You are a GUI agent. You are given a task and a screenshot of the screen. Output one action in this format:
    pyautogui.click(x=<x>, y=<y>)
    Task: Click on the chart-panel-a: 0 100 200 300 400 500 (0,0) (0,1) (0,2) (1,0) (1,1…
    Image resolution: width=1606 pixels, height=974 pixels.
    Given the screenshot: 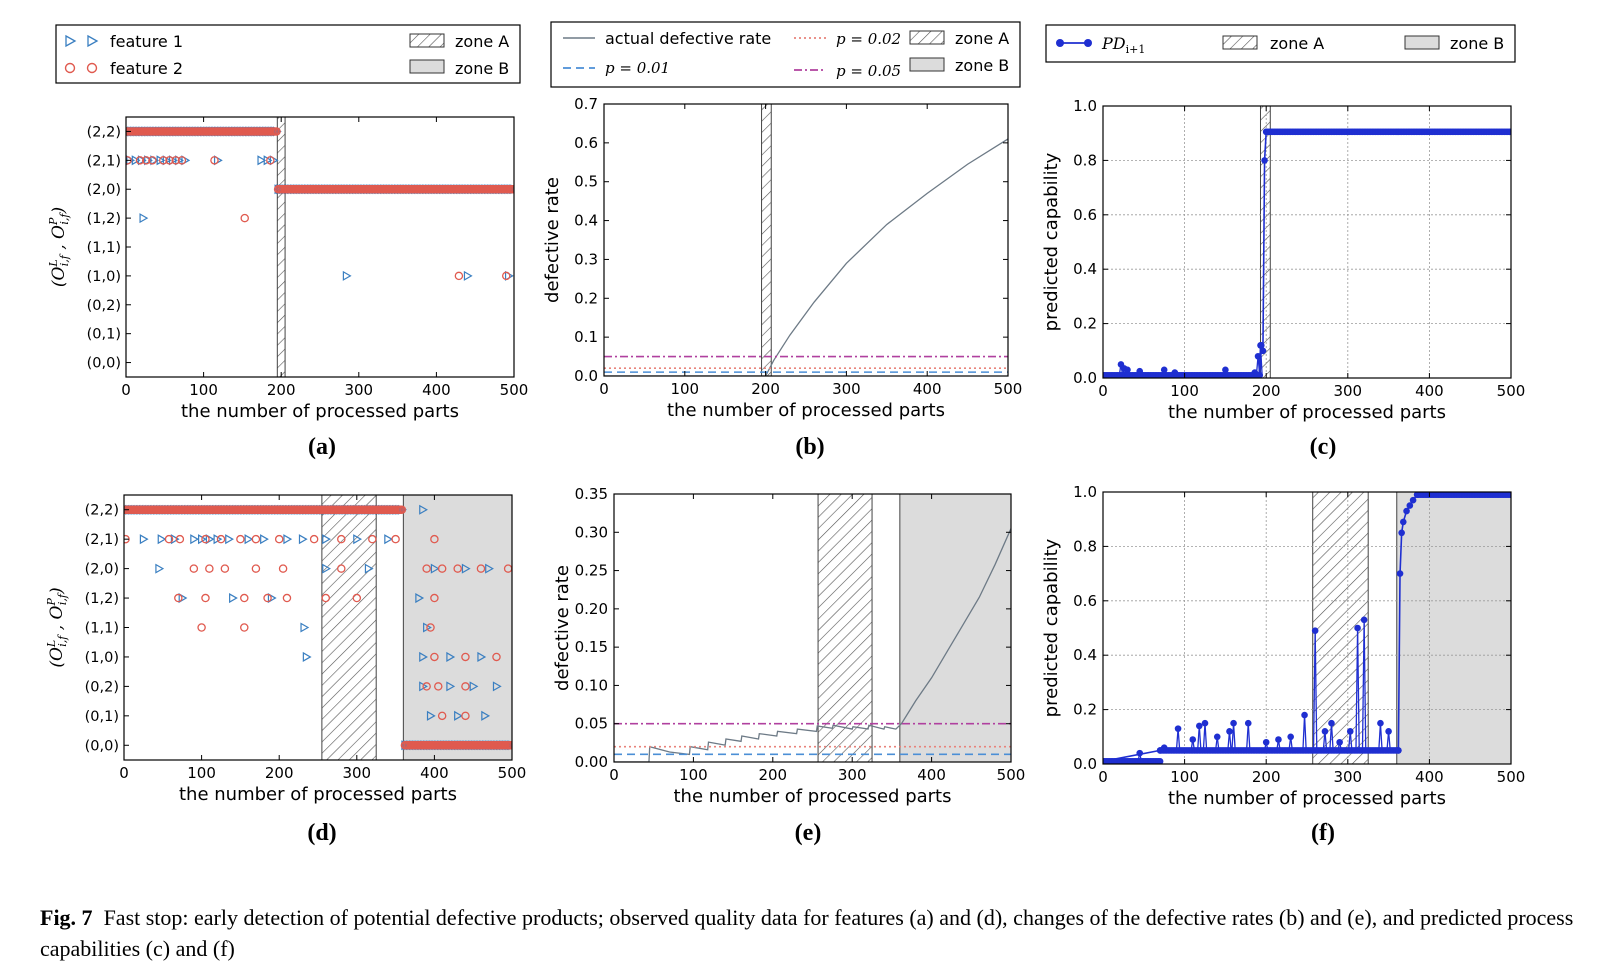 What is the action you would take?
    pyautogui.click(x=287, y=288)
    